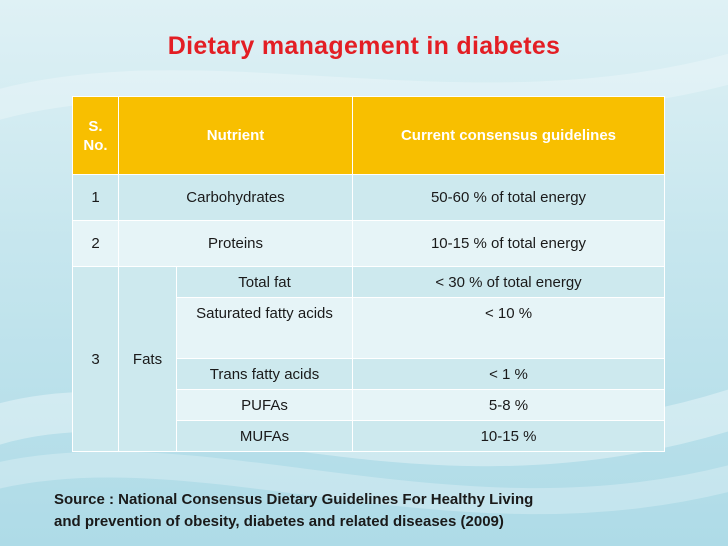 Image resolution: width=728 pixels, height=546 pixels. What do you see at coordinates (508, 282) in the screenshot?
I see `cell-guideline: < 30 % of total energy` at bounding box center [508, 282].